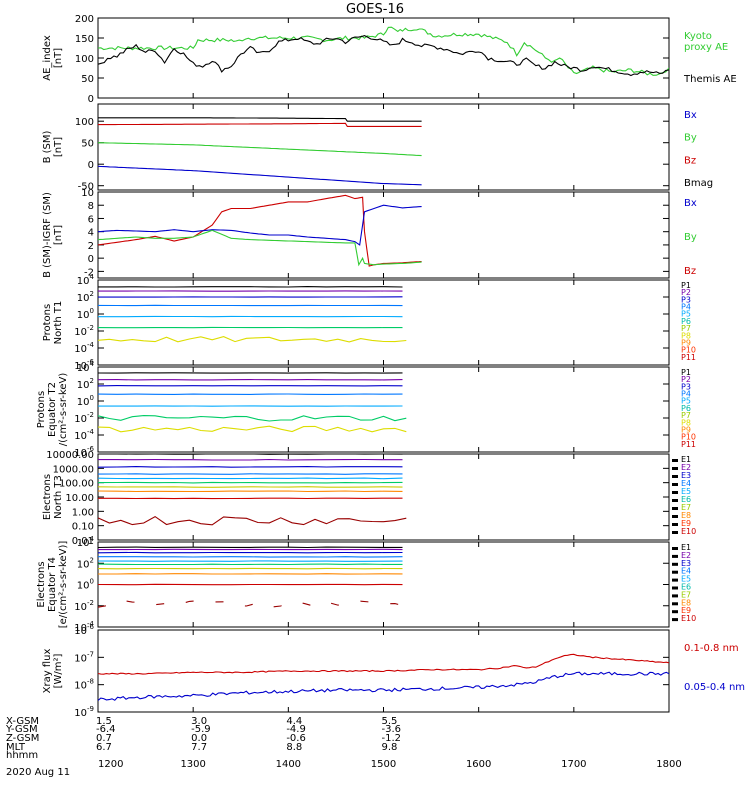 This screenshot has width=750, height=804. What do you see at coordinates (252, 521) in the screenshot?
I see `series-e10` at bounding box center [252, 521].